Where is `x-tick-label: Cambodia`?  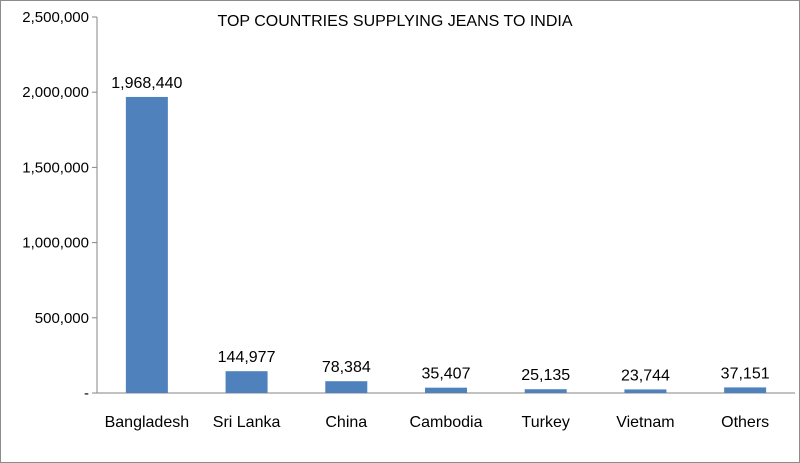 x-tick-label: Cambodia is located at coordinates (446, 422).